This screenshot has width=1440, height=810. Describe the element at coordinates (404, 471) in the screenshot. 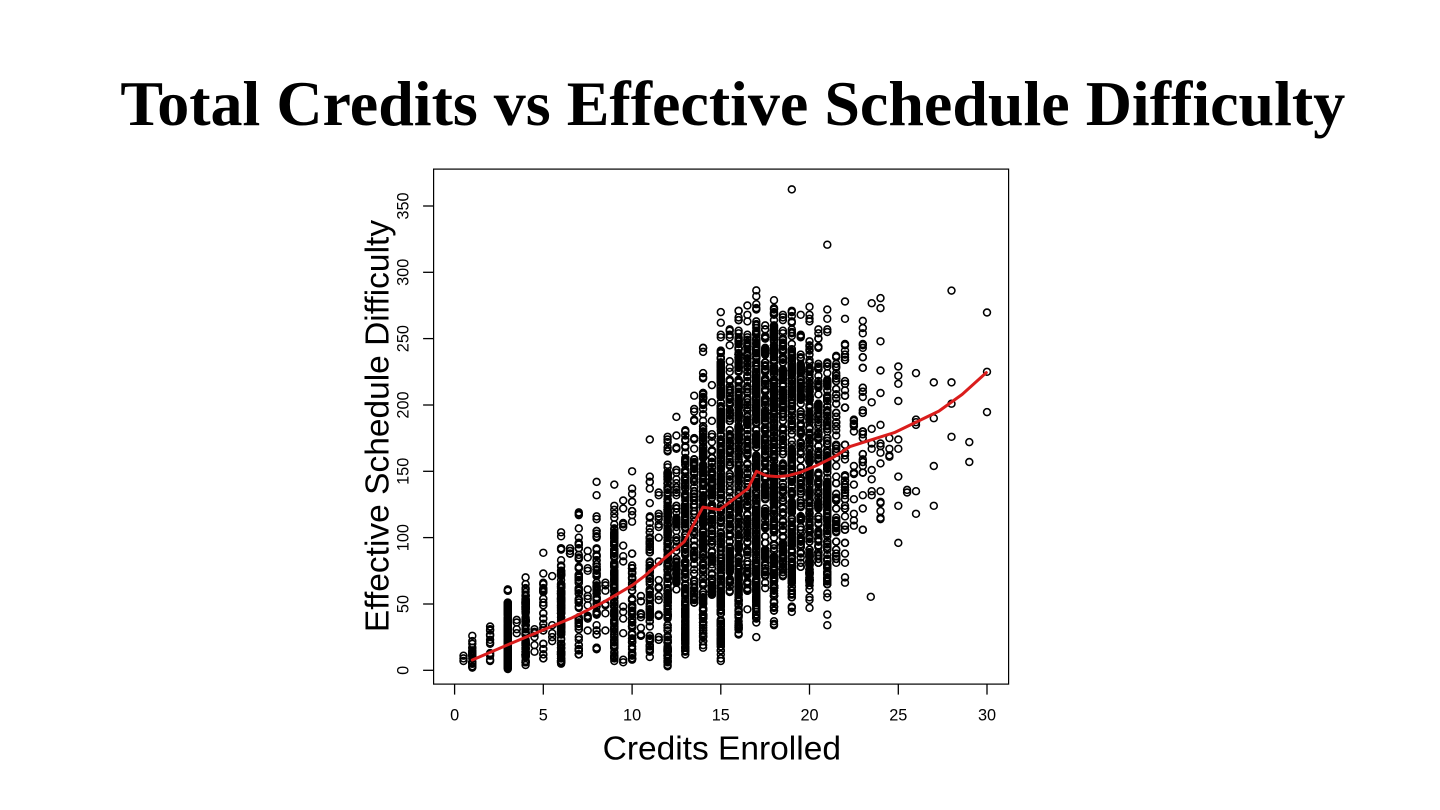

I see `svg-text: 150` at that location.